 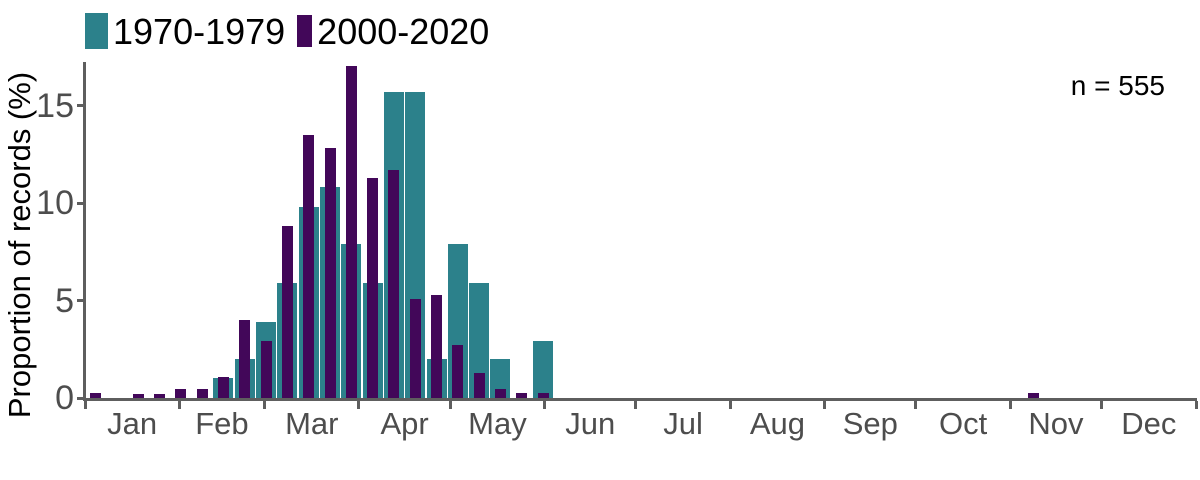 I want to click on y-axis-line, so click(x=84, y=231).